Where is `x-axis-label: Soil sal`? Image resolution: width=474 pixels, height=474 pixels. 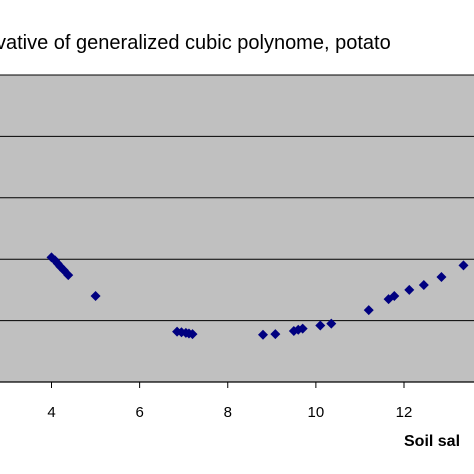
x-axis-label: Soil sal is located at coordinates (432, 441).